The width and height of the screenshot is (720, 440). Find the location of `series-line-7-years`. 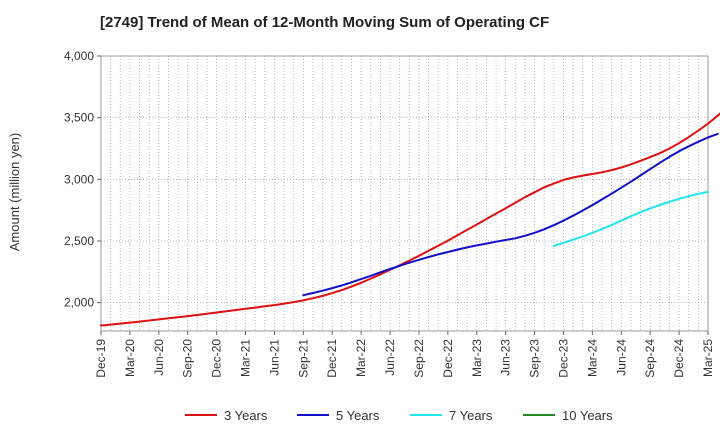

series-line-7-years is located at coordinates (630, 218).